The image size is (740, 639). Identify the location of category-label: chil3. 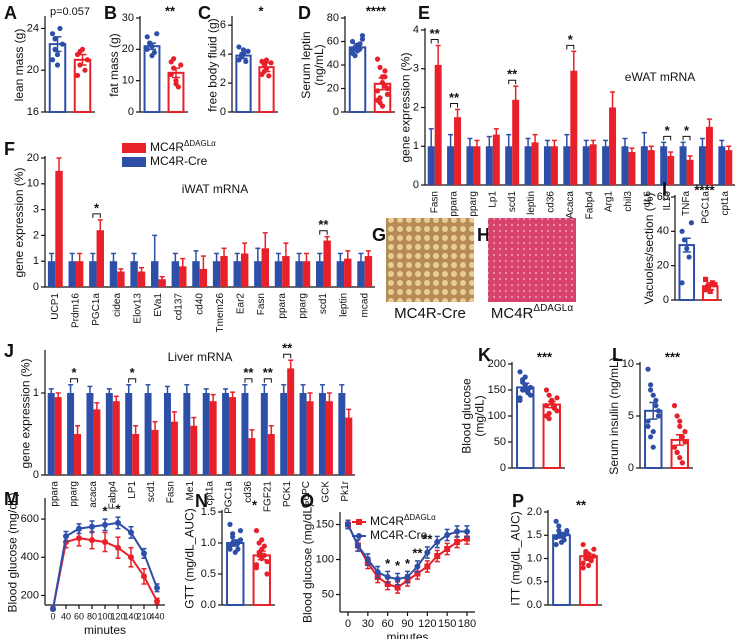
(628, 201).